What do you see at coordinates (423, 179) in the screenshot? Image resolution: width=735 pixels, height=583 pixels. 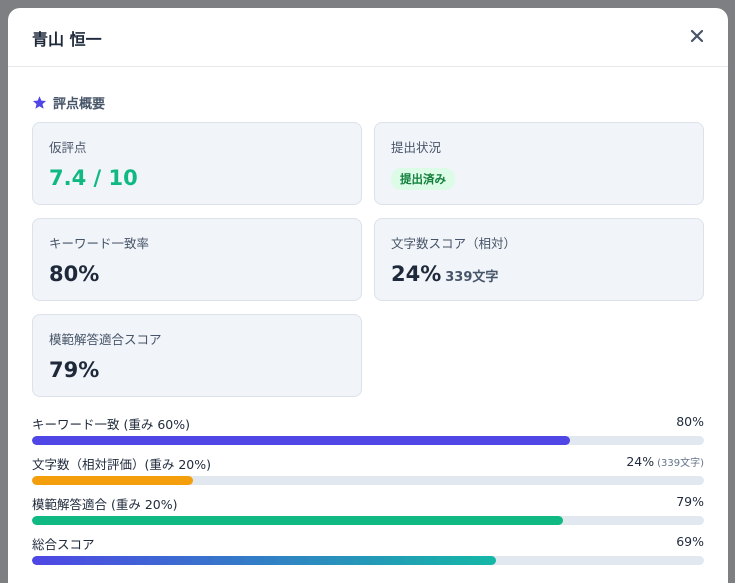 I see `status-badge: 提出済み` at bounding box center [423, 179].